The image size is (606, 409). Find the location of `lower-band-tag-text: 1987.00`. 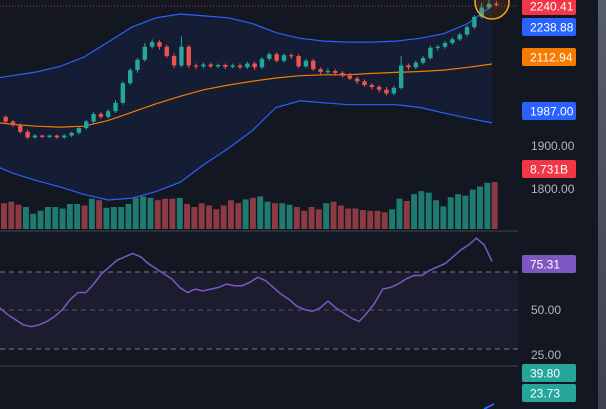

lower-band-tag-text: 1987.00 is located at coordinates (552, 112).